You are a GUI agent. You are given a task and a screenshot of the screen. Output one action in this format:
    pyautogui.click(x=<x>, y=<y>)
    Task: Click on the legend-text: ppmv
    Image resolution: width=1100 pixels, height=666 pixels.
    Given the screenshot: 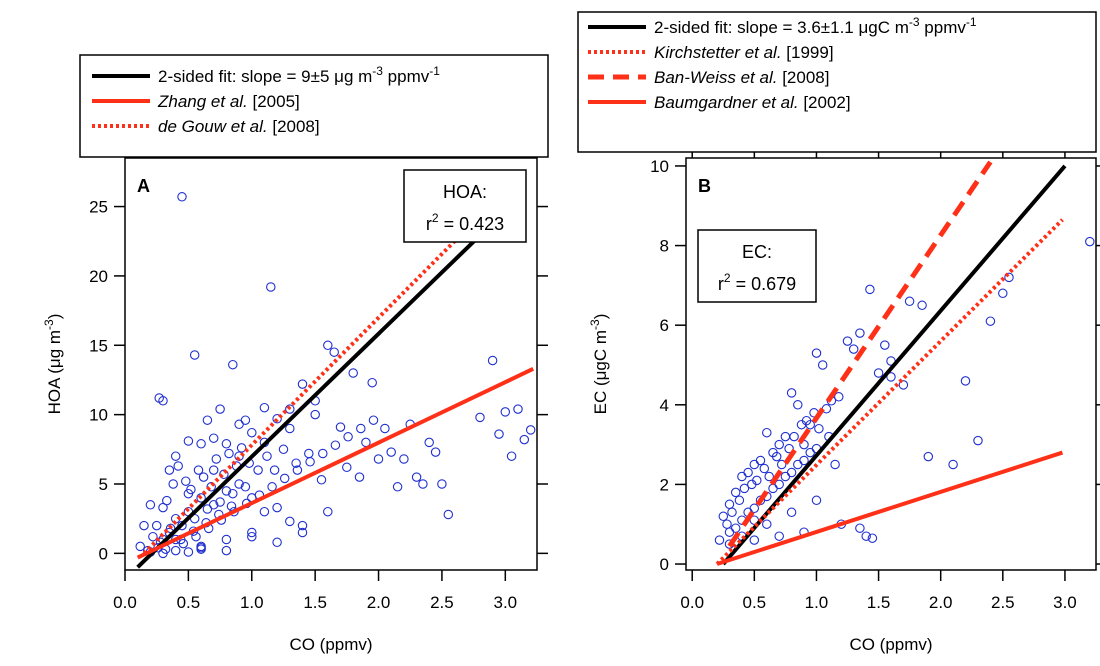 What is the action you would take?
    pyautogui.click(x=406, y=76)
    